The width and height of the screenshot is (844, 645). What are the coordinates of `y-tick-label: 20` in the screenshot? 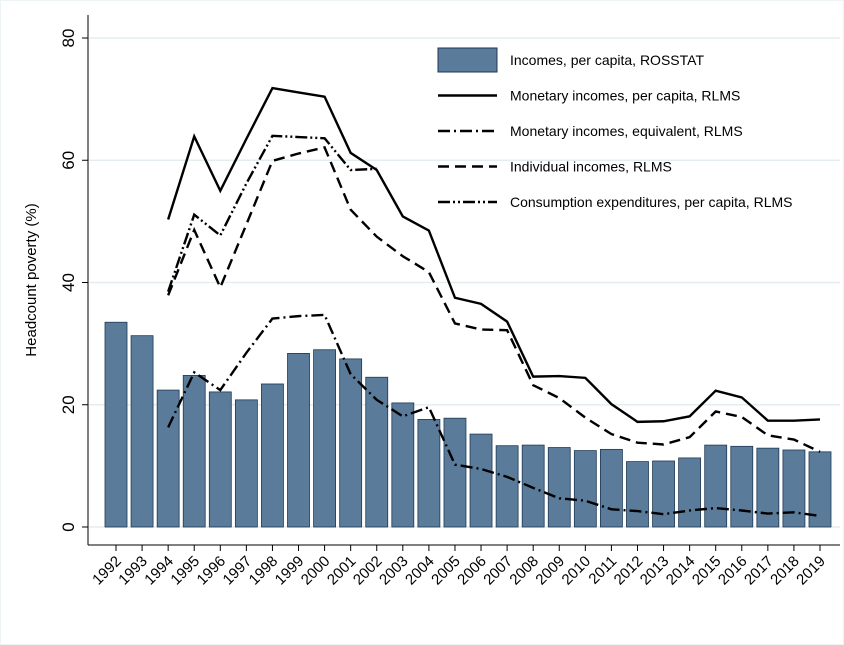 It's located at (68, 404).